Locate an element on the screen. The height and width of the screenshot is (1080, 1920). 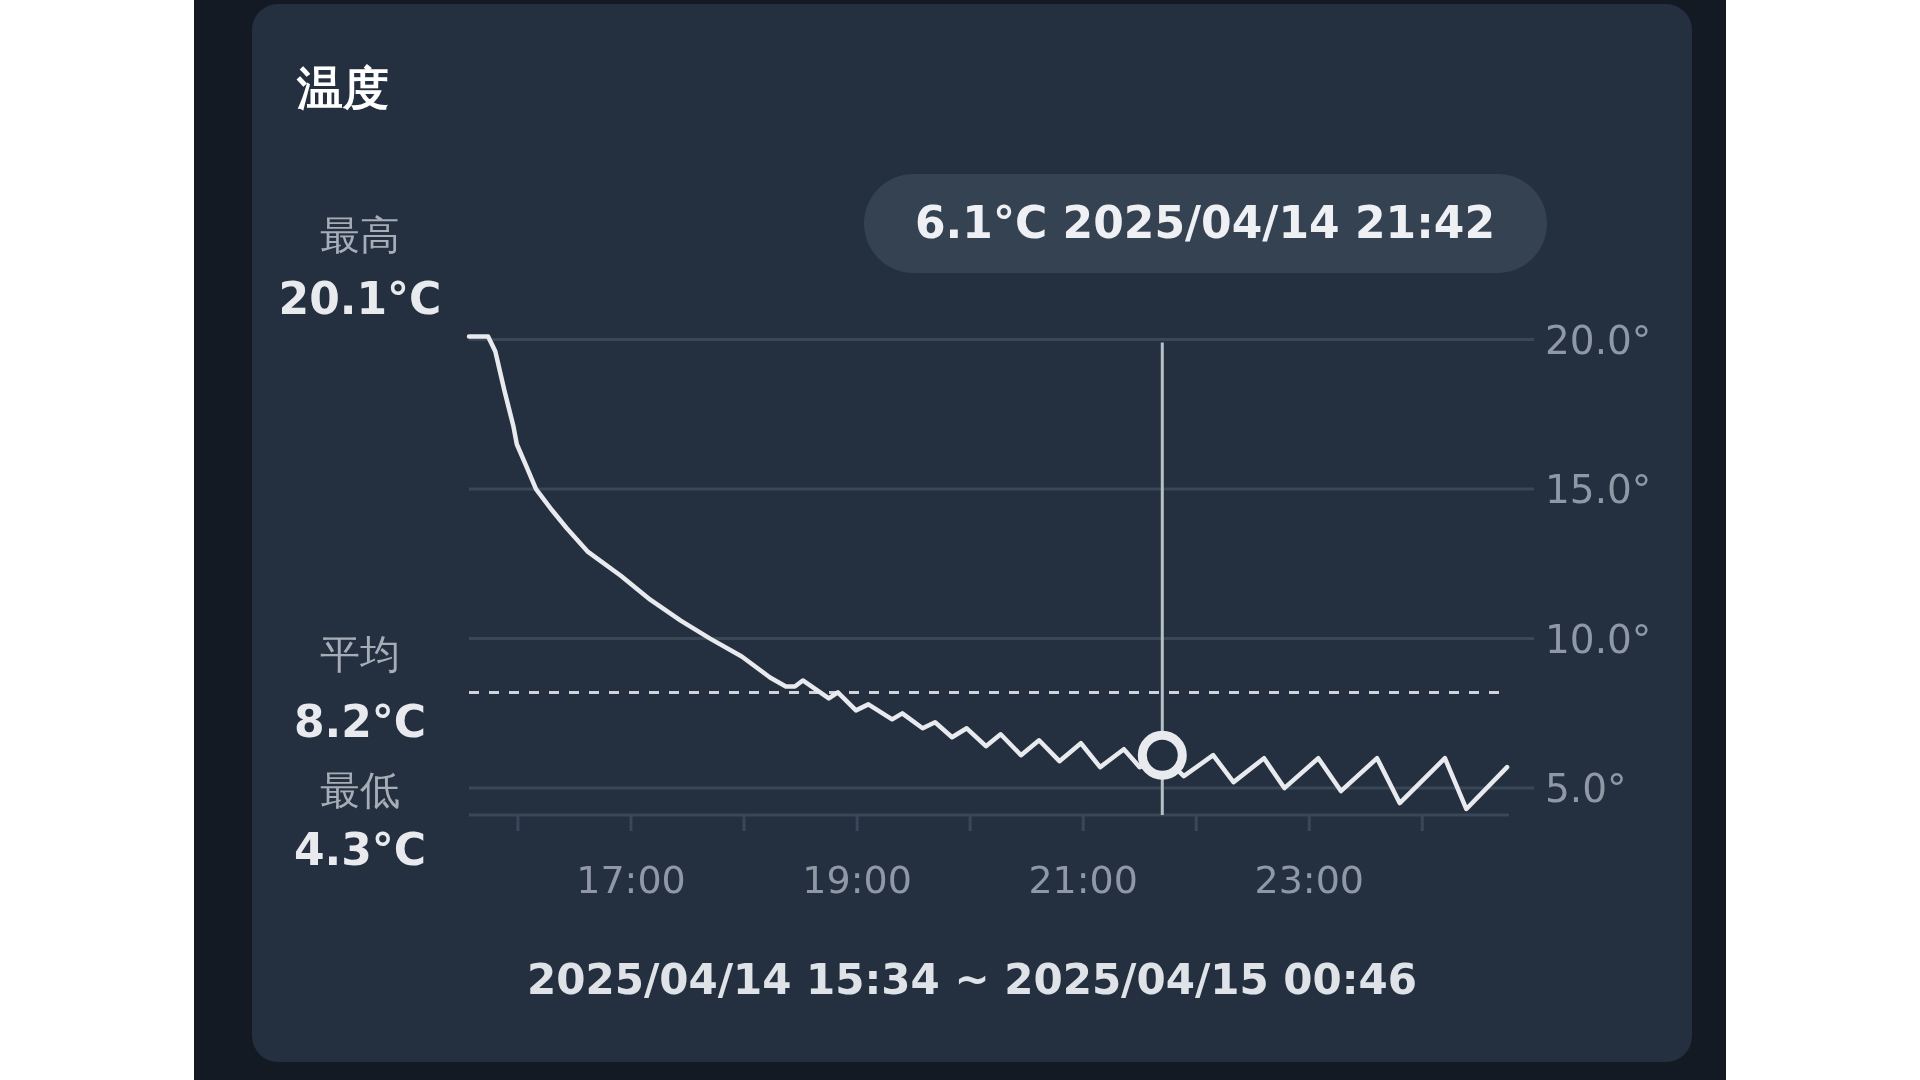
y-tick-label: 20.0° is located at coordinates (1598, 340).